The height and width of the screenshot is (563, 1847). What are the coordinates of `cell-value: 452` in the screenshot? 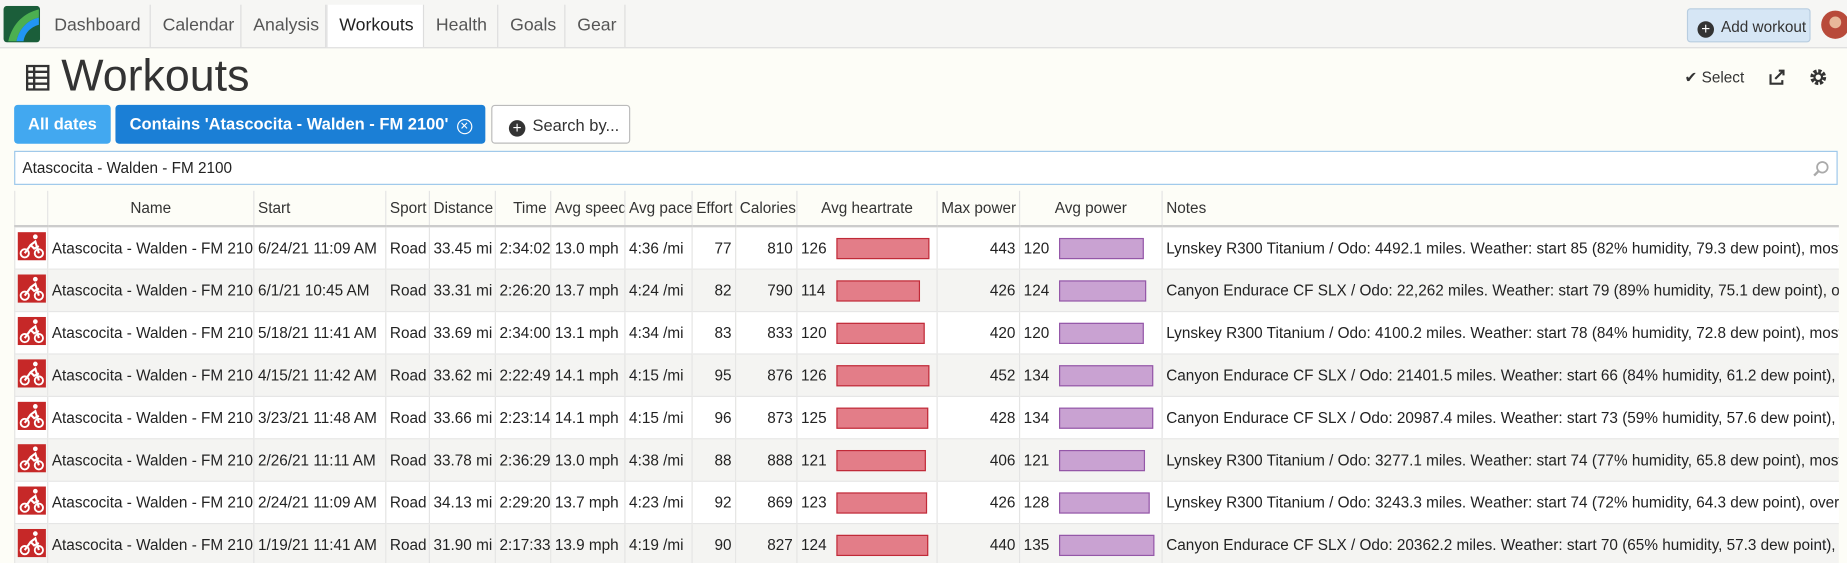 It's located at (1002, 375).